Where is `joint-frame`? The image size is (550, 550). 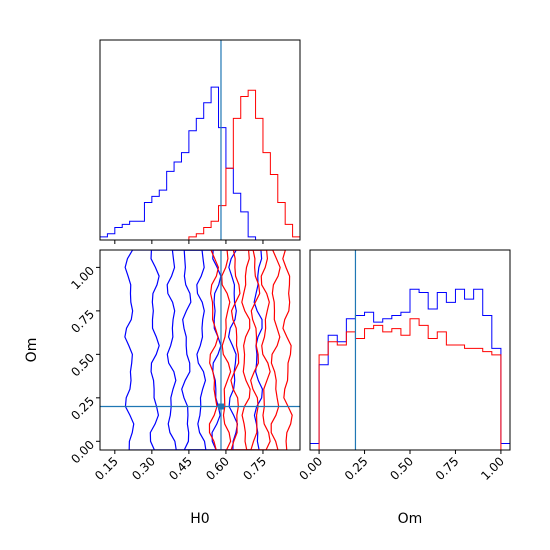
joint-frame is located at coordinates (200, 350).